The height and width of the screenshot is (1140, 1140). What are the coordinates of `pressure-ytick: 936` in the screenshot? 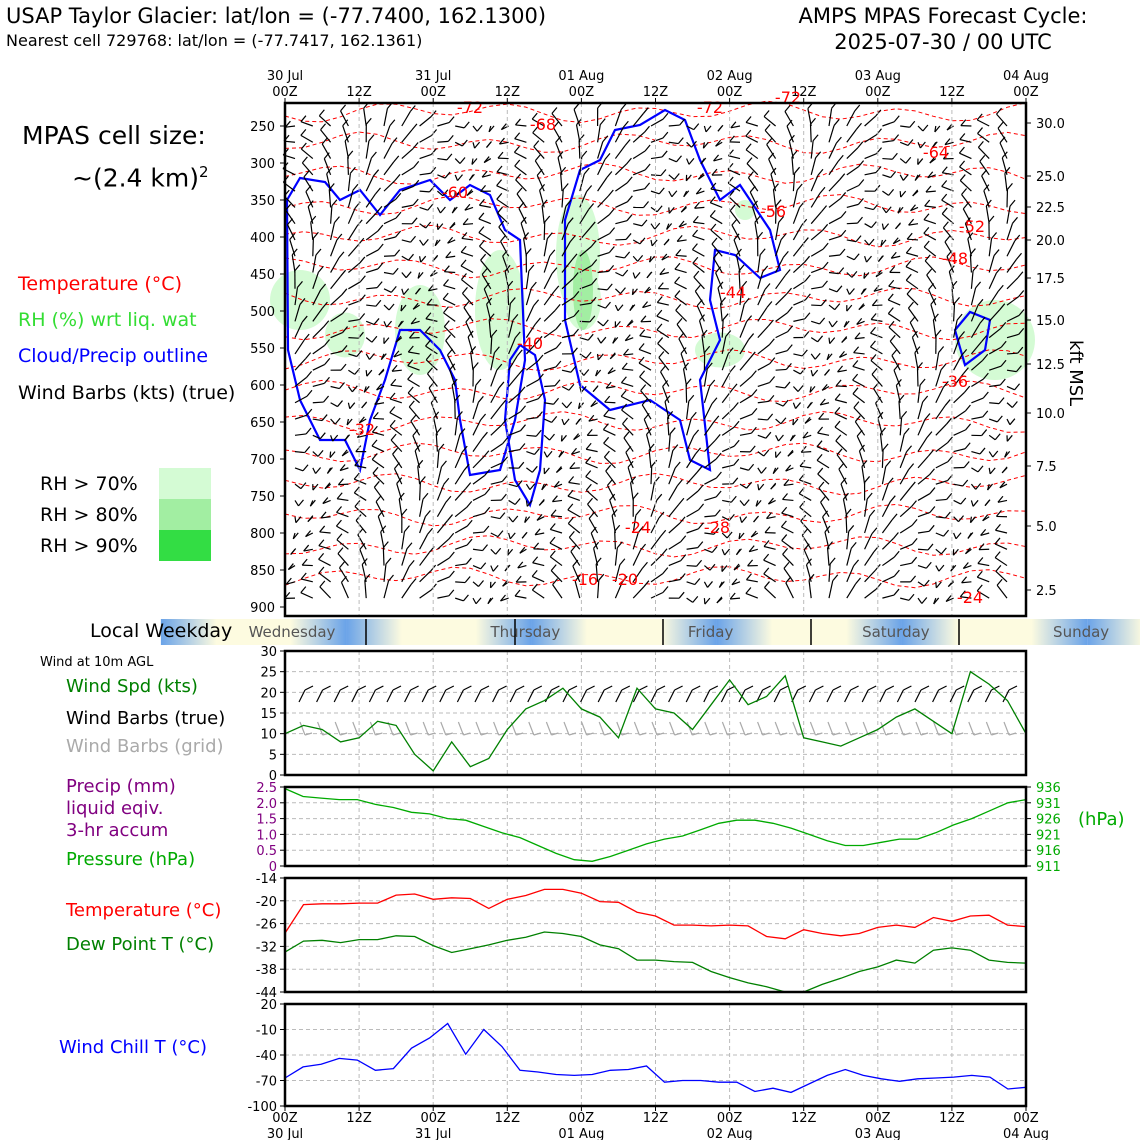 It's located at (1048, 788).